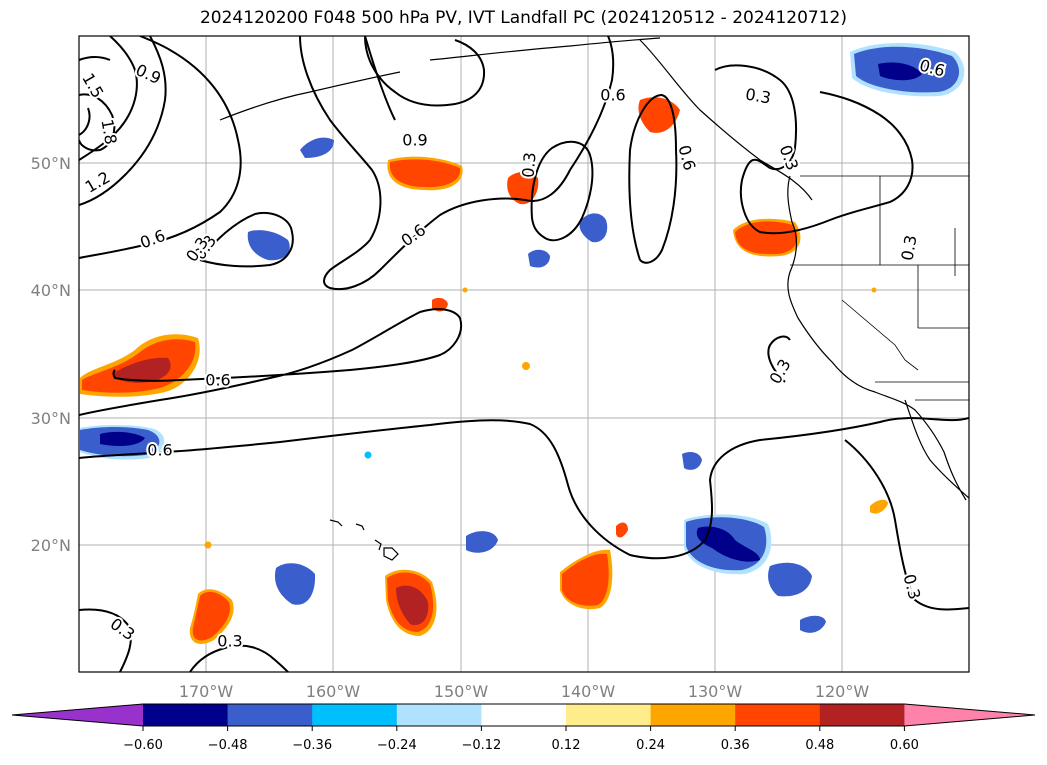 This screenshot has height=765, width=1047. I want to click on lon-label: 160°W, so click(333, 691).